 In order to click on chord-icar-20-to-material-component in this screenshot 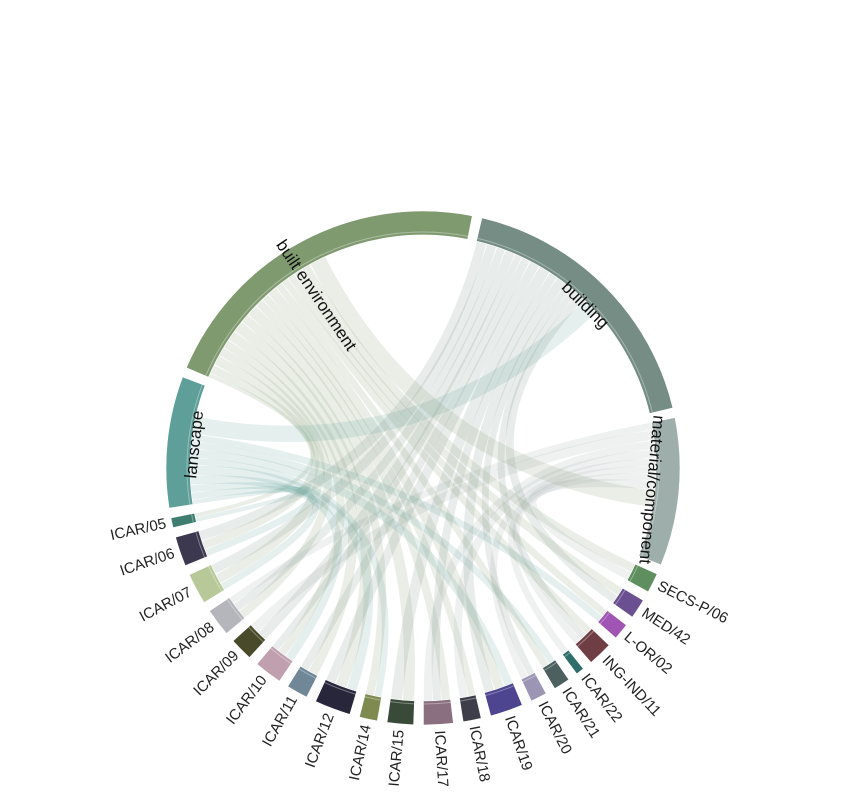, I will do `click(573, 569)`.